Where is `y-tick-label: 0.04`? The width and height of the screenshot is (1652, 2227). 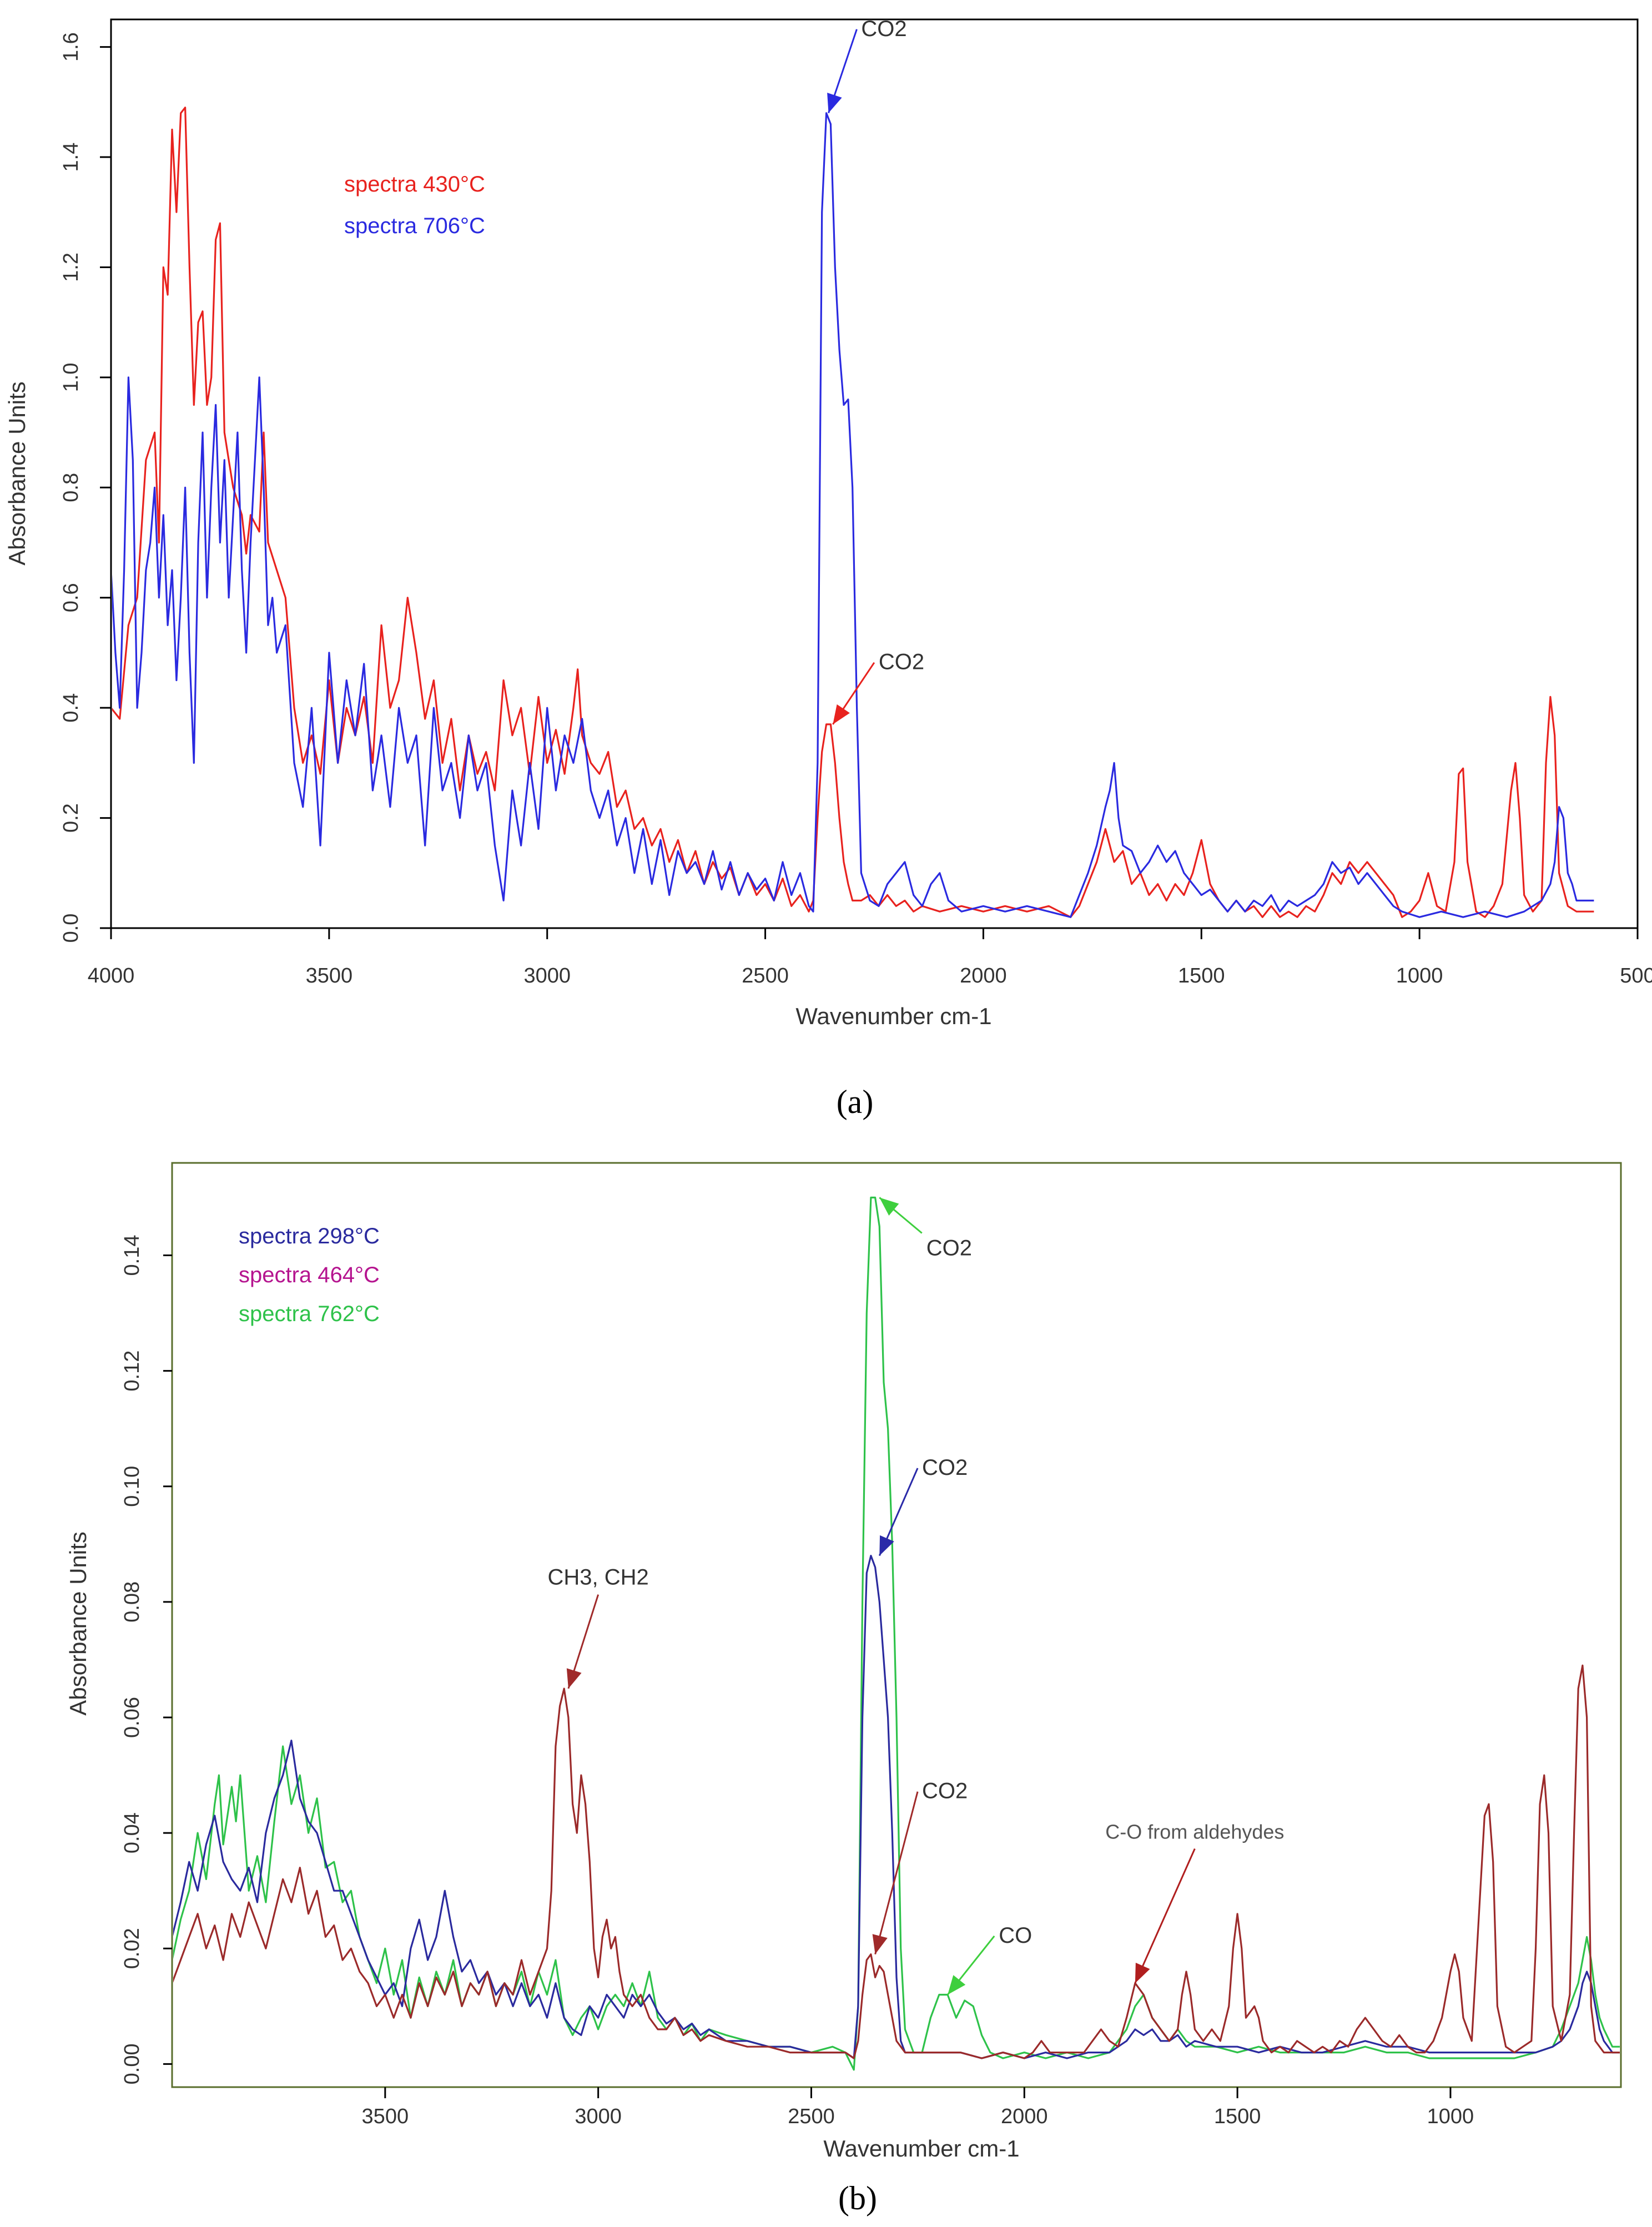
y-tick-label: 0.04 is located at coordinates (132, 1832).